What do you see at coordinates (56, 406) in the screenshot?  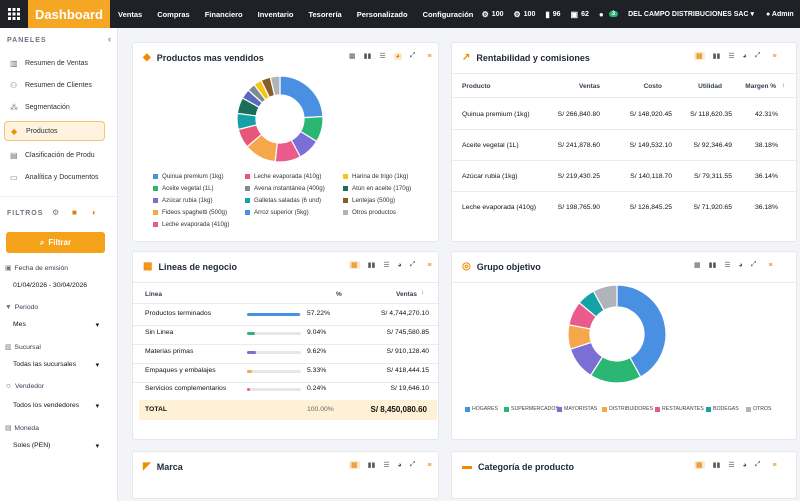 I see `vendedor-select: Todos los vendedores ▾` at bounding box center [56, 406].